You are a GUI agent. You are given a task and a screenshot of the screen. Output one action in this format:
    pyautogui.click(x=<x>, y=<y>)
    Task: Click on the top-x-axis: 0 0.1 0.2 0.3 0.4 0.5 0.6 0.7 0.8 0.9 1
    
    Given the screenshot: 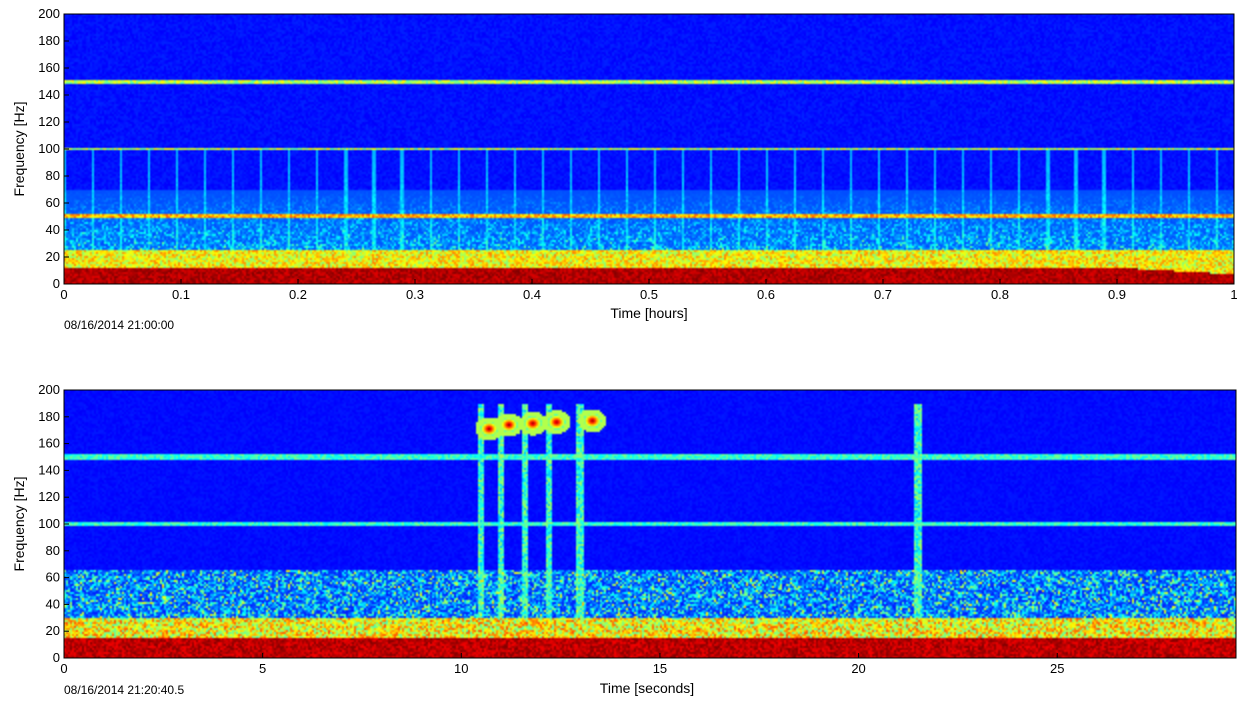 What is the action you would take?
    pyautogui.click(x=649, y=290)
    